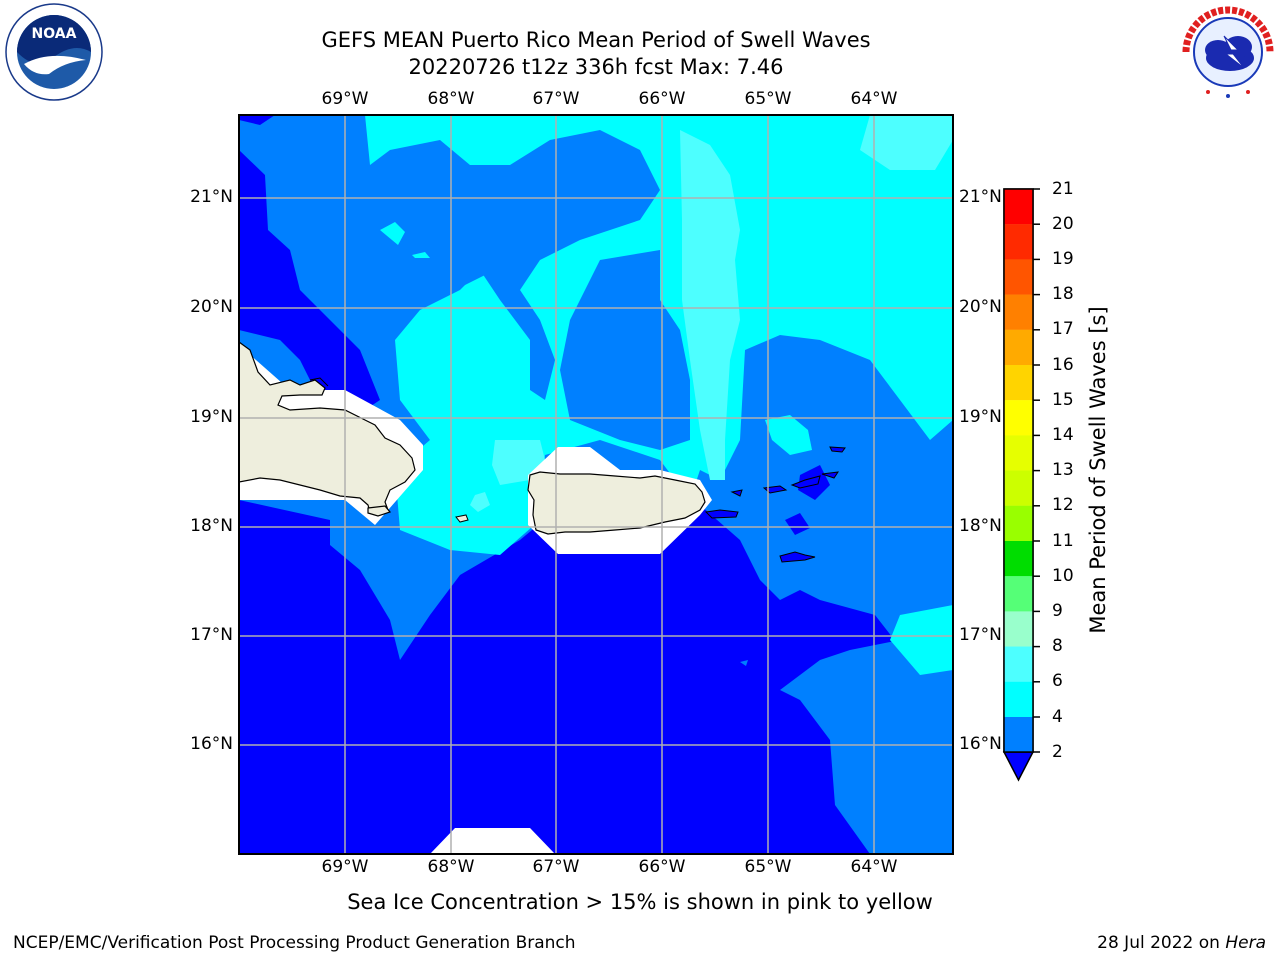  I want to click on swell-level-2-4-nw-corner, so click(257, 120).